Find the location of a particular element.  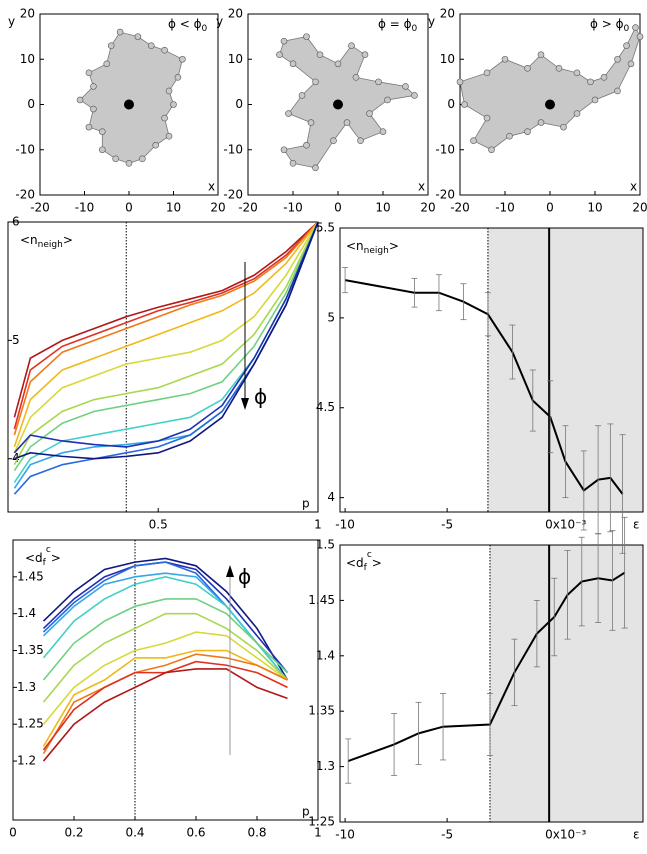

x-axis-label: ε is located at coordinates (636, 525).